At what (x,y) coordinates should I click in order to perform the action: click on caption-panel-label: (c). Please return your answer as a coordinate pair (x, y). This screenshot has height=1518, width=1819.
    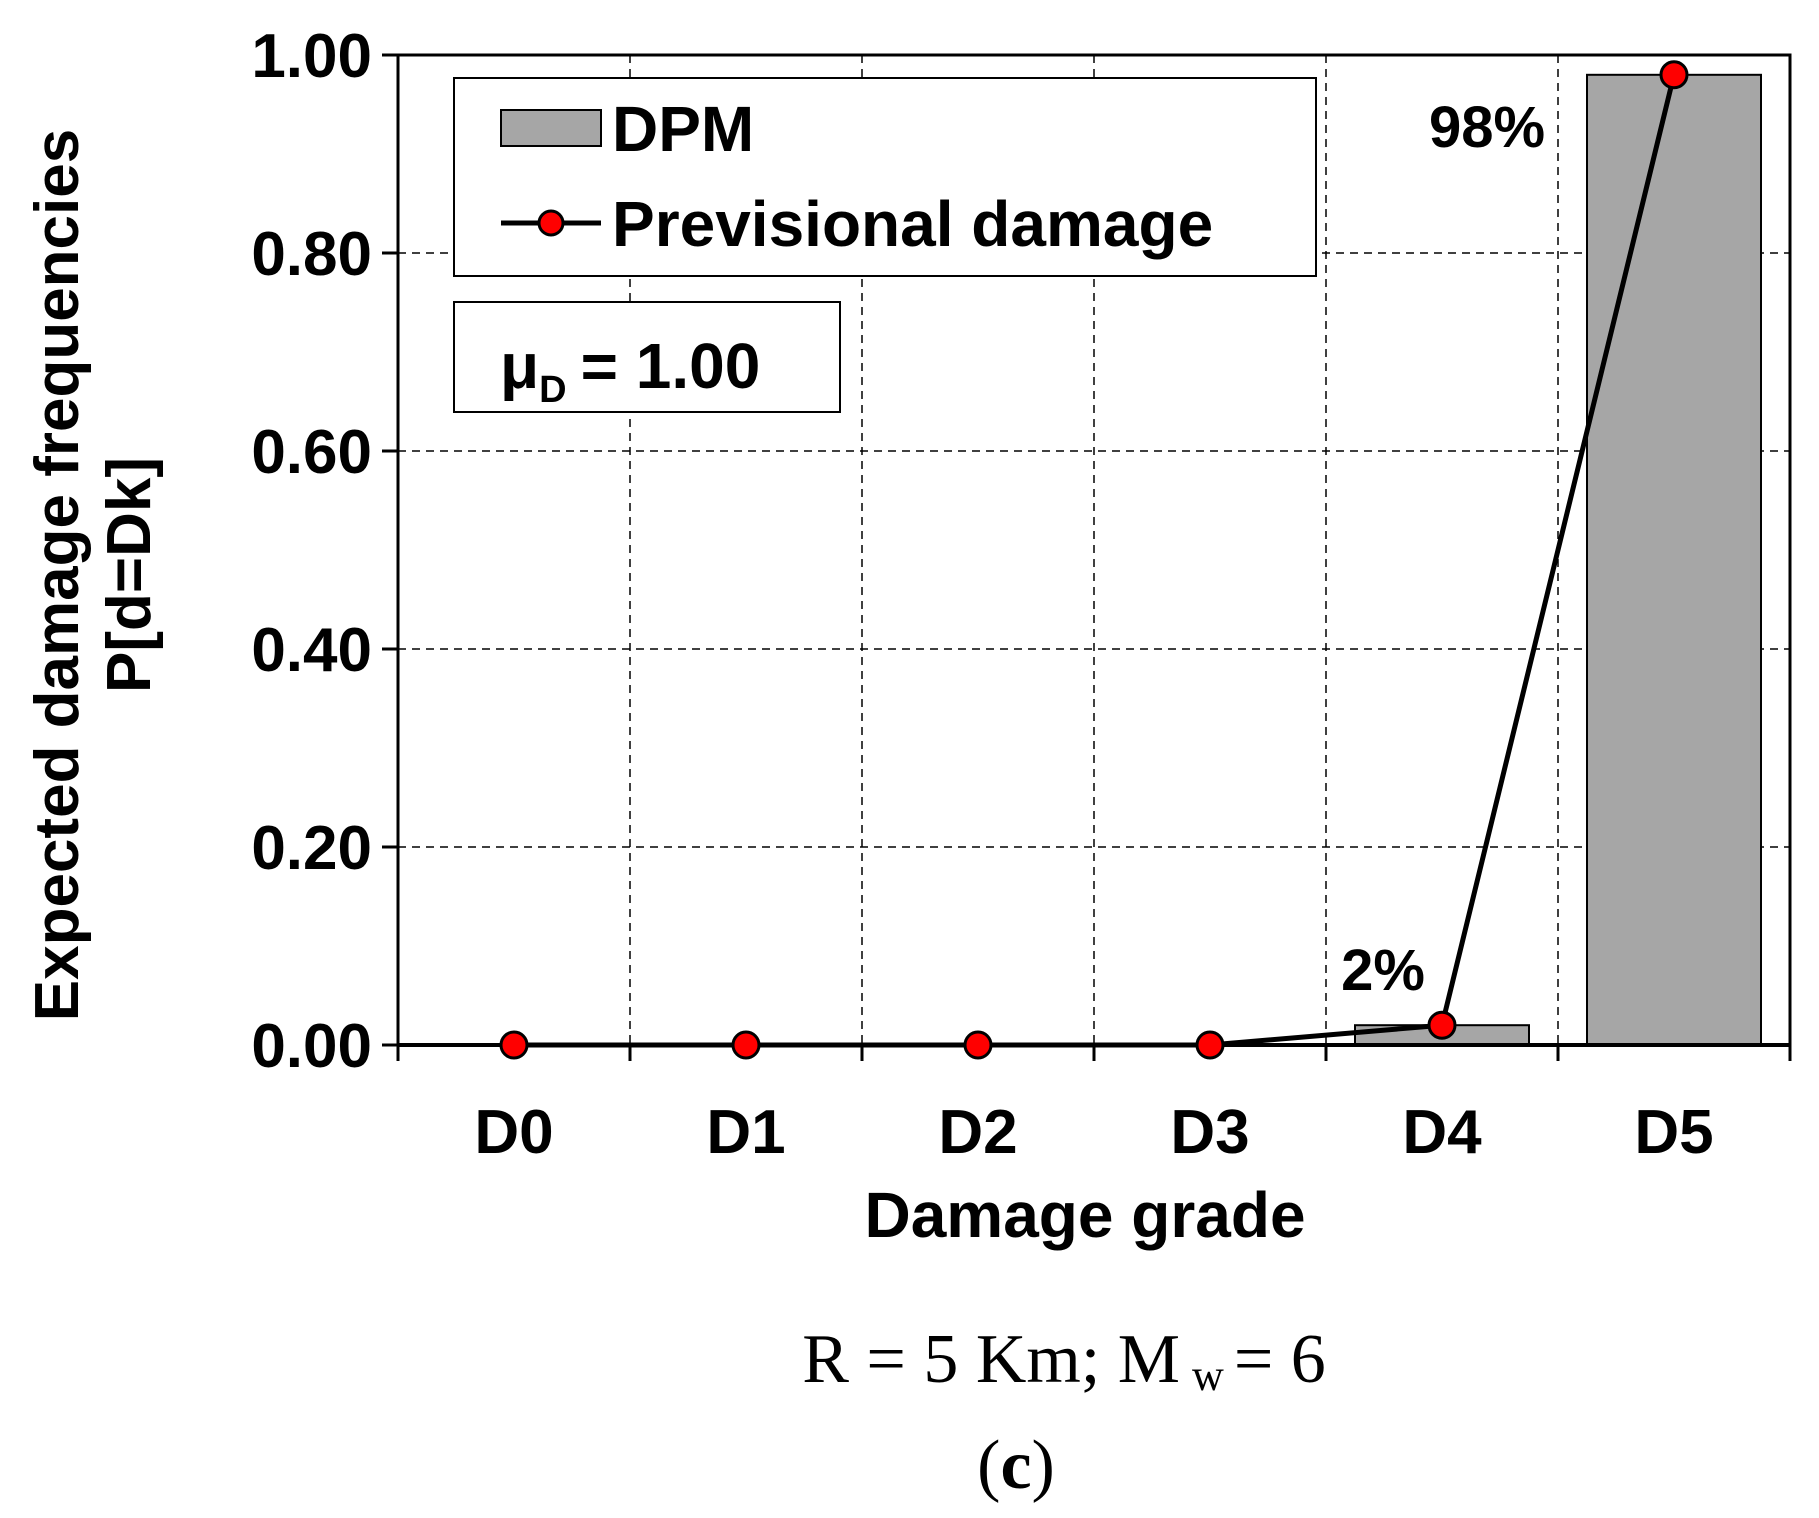
    Looking at the image, I should click on (1016, 1465).